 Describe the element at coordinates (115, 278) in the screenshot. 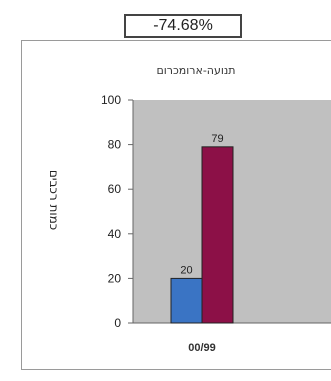

I see `y-tick-label: 20` at that location.